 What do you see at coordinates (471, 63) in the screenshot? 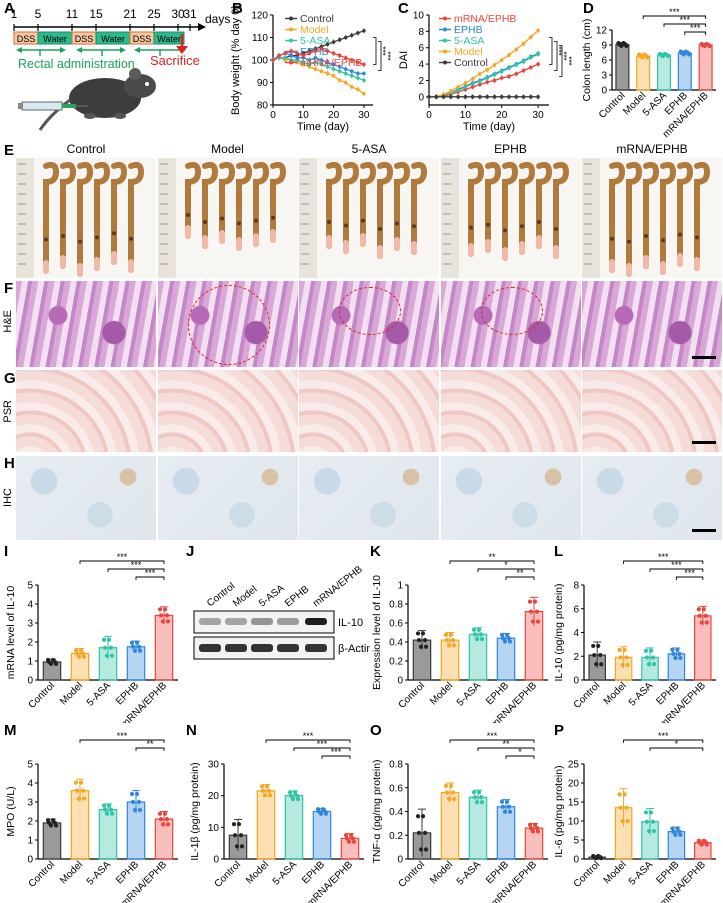
I see `legend-entry: Control` at bounding box center [471, 63].